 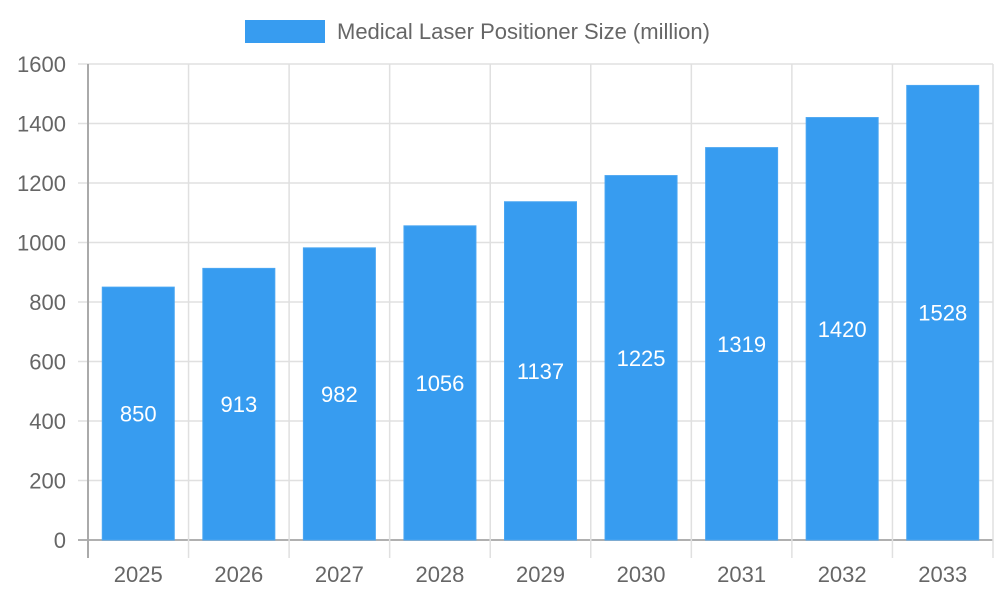 I want to click on legend-label: Medical Laser Positioner Size (million), so click(x=523, y=31).